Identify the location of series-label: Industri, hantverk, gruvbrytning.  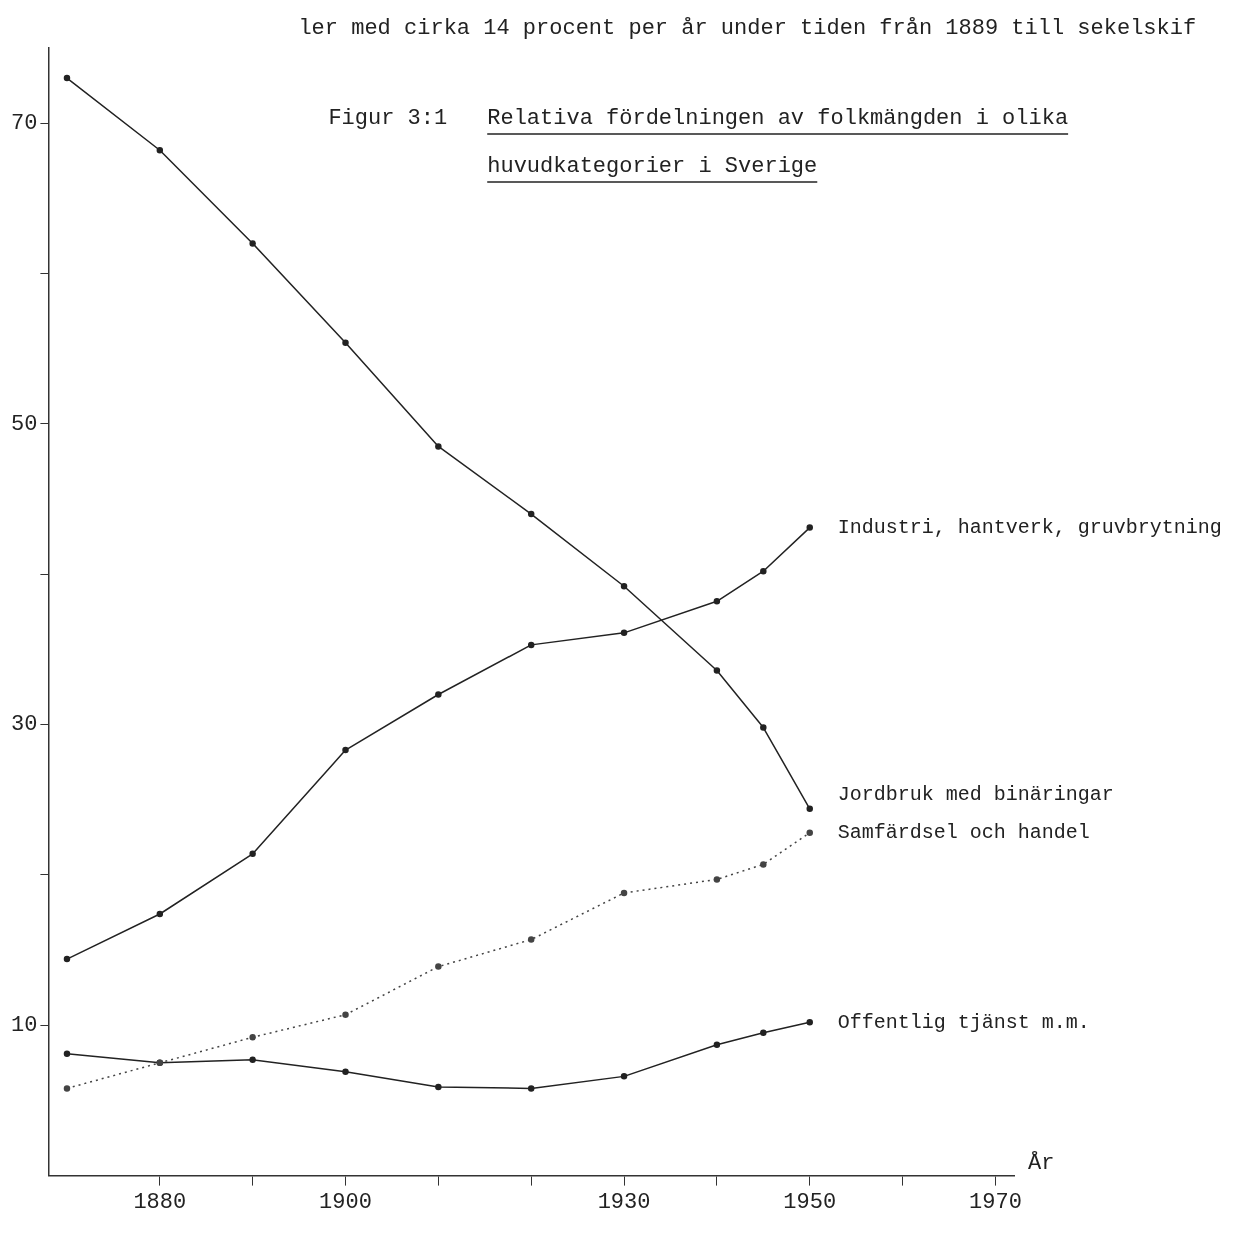
(1029, 527).